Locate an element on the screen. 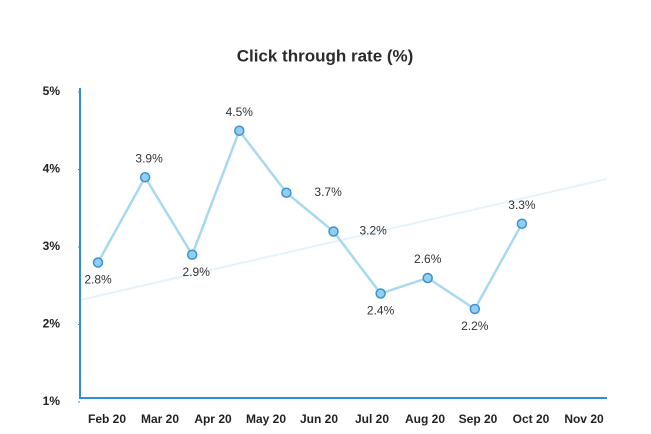  x-tick-label: Oct 20 is located at coordinates (531, 419).